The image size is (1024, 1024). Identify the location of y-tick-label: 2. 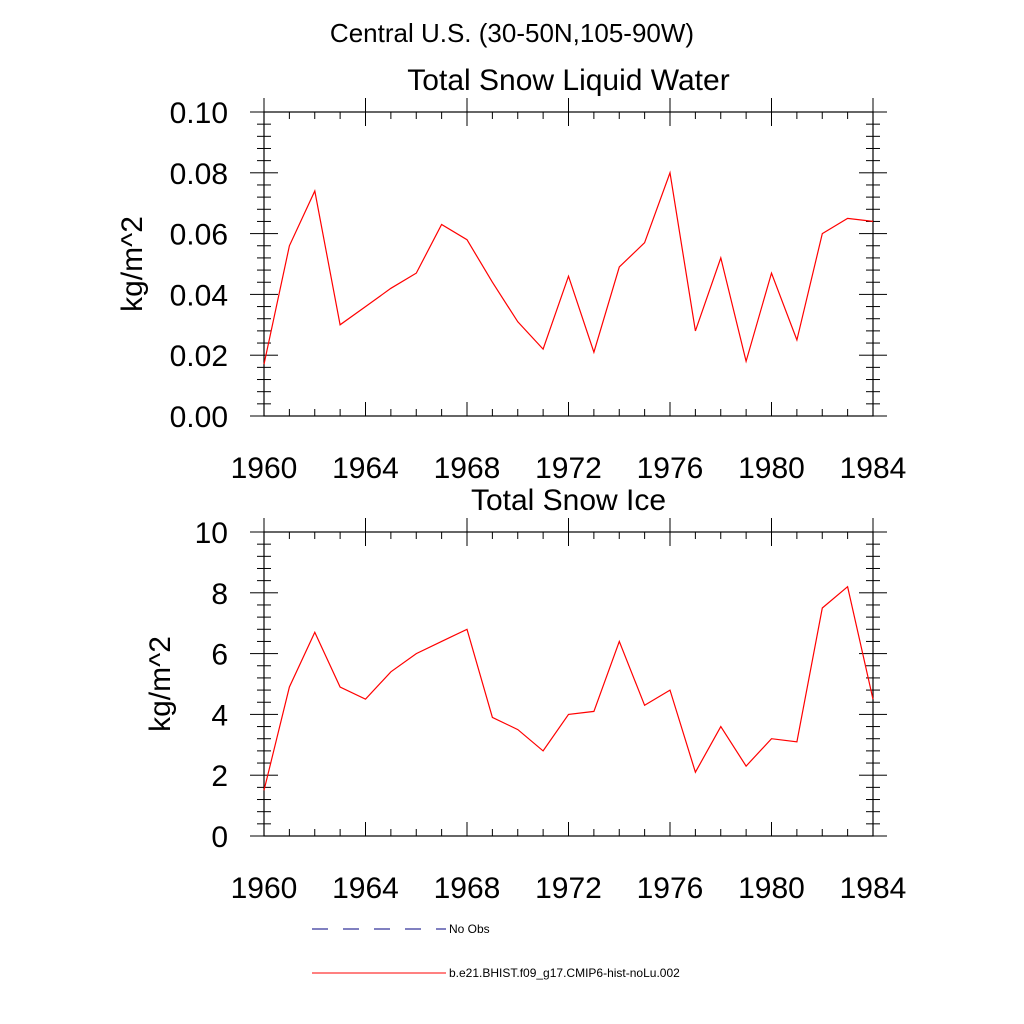
(219, 776).